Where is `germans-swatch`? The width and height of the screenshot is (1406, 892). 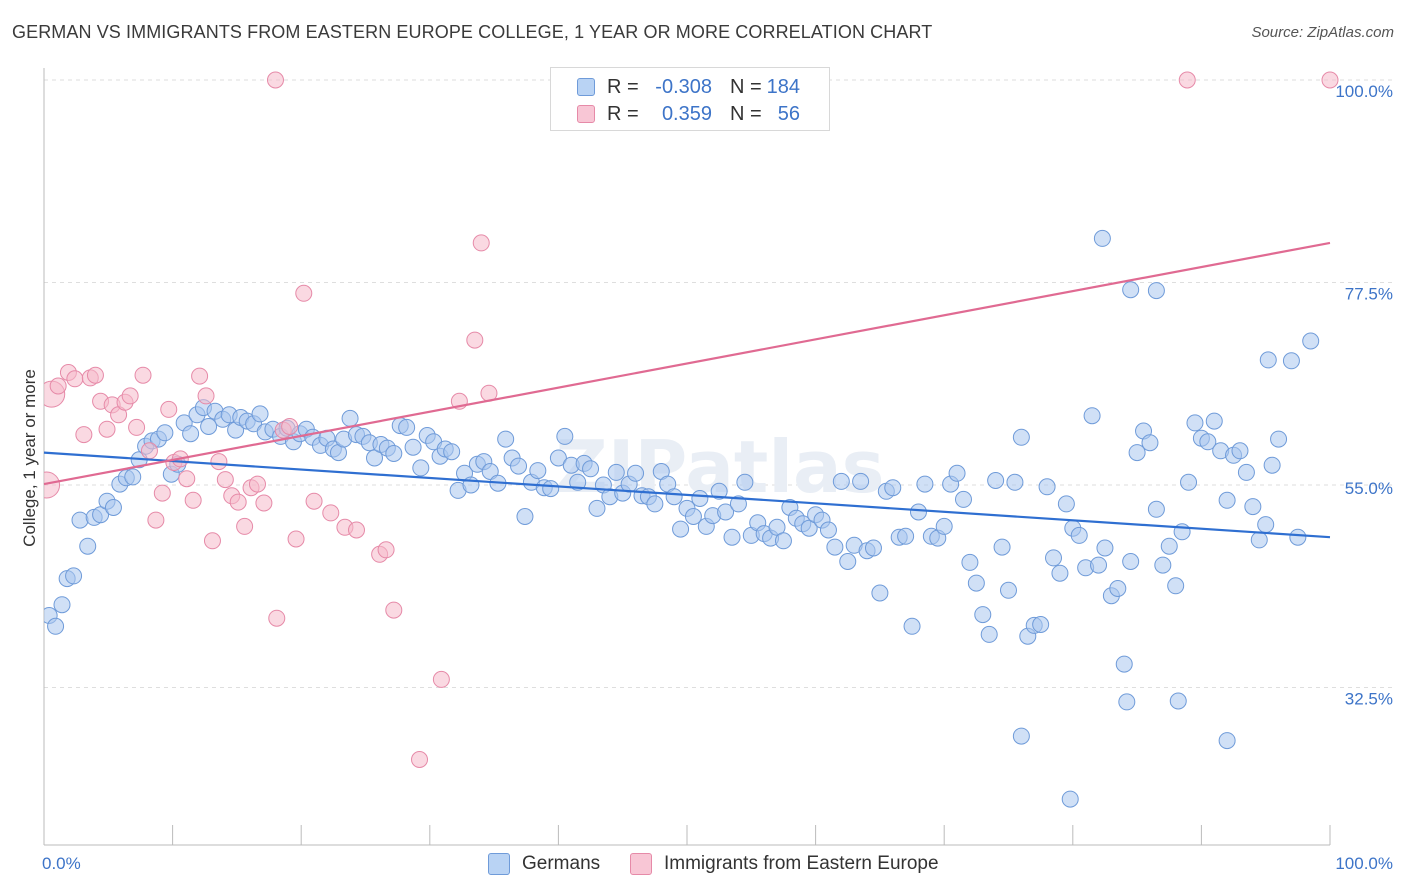
germans-swatch is located at coordinates (586, 87).